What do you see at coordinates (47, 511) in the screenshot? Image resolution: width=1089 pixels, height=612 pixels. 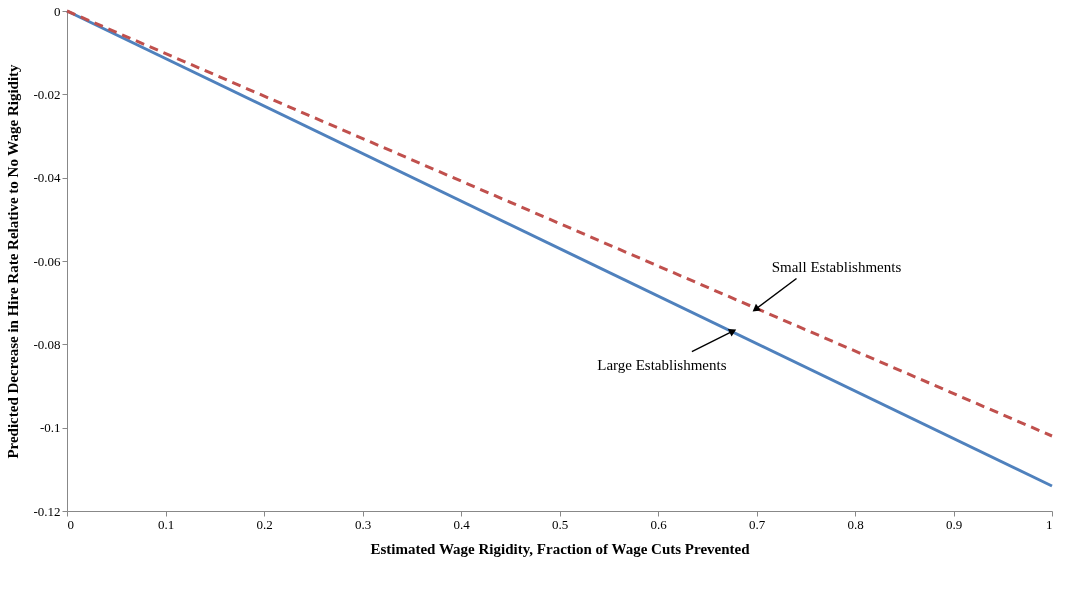 I see `y-tick-label: -0.12` at bounding box center [47, 511].